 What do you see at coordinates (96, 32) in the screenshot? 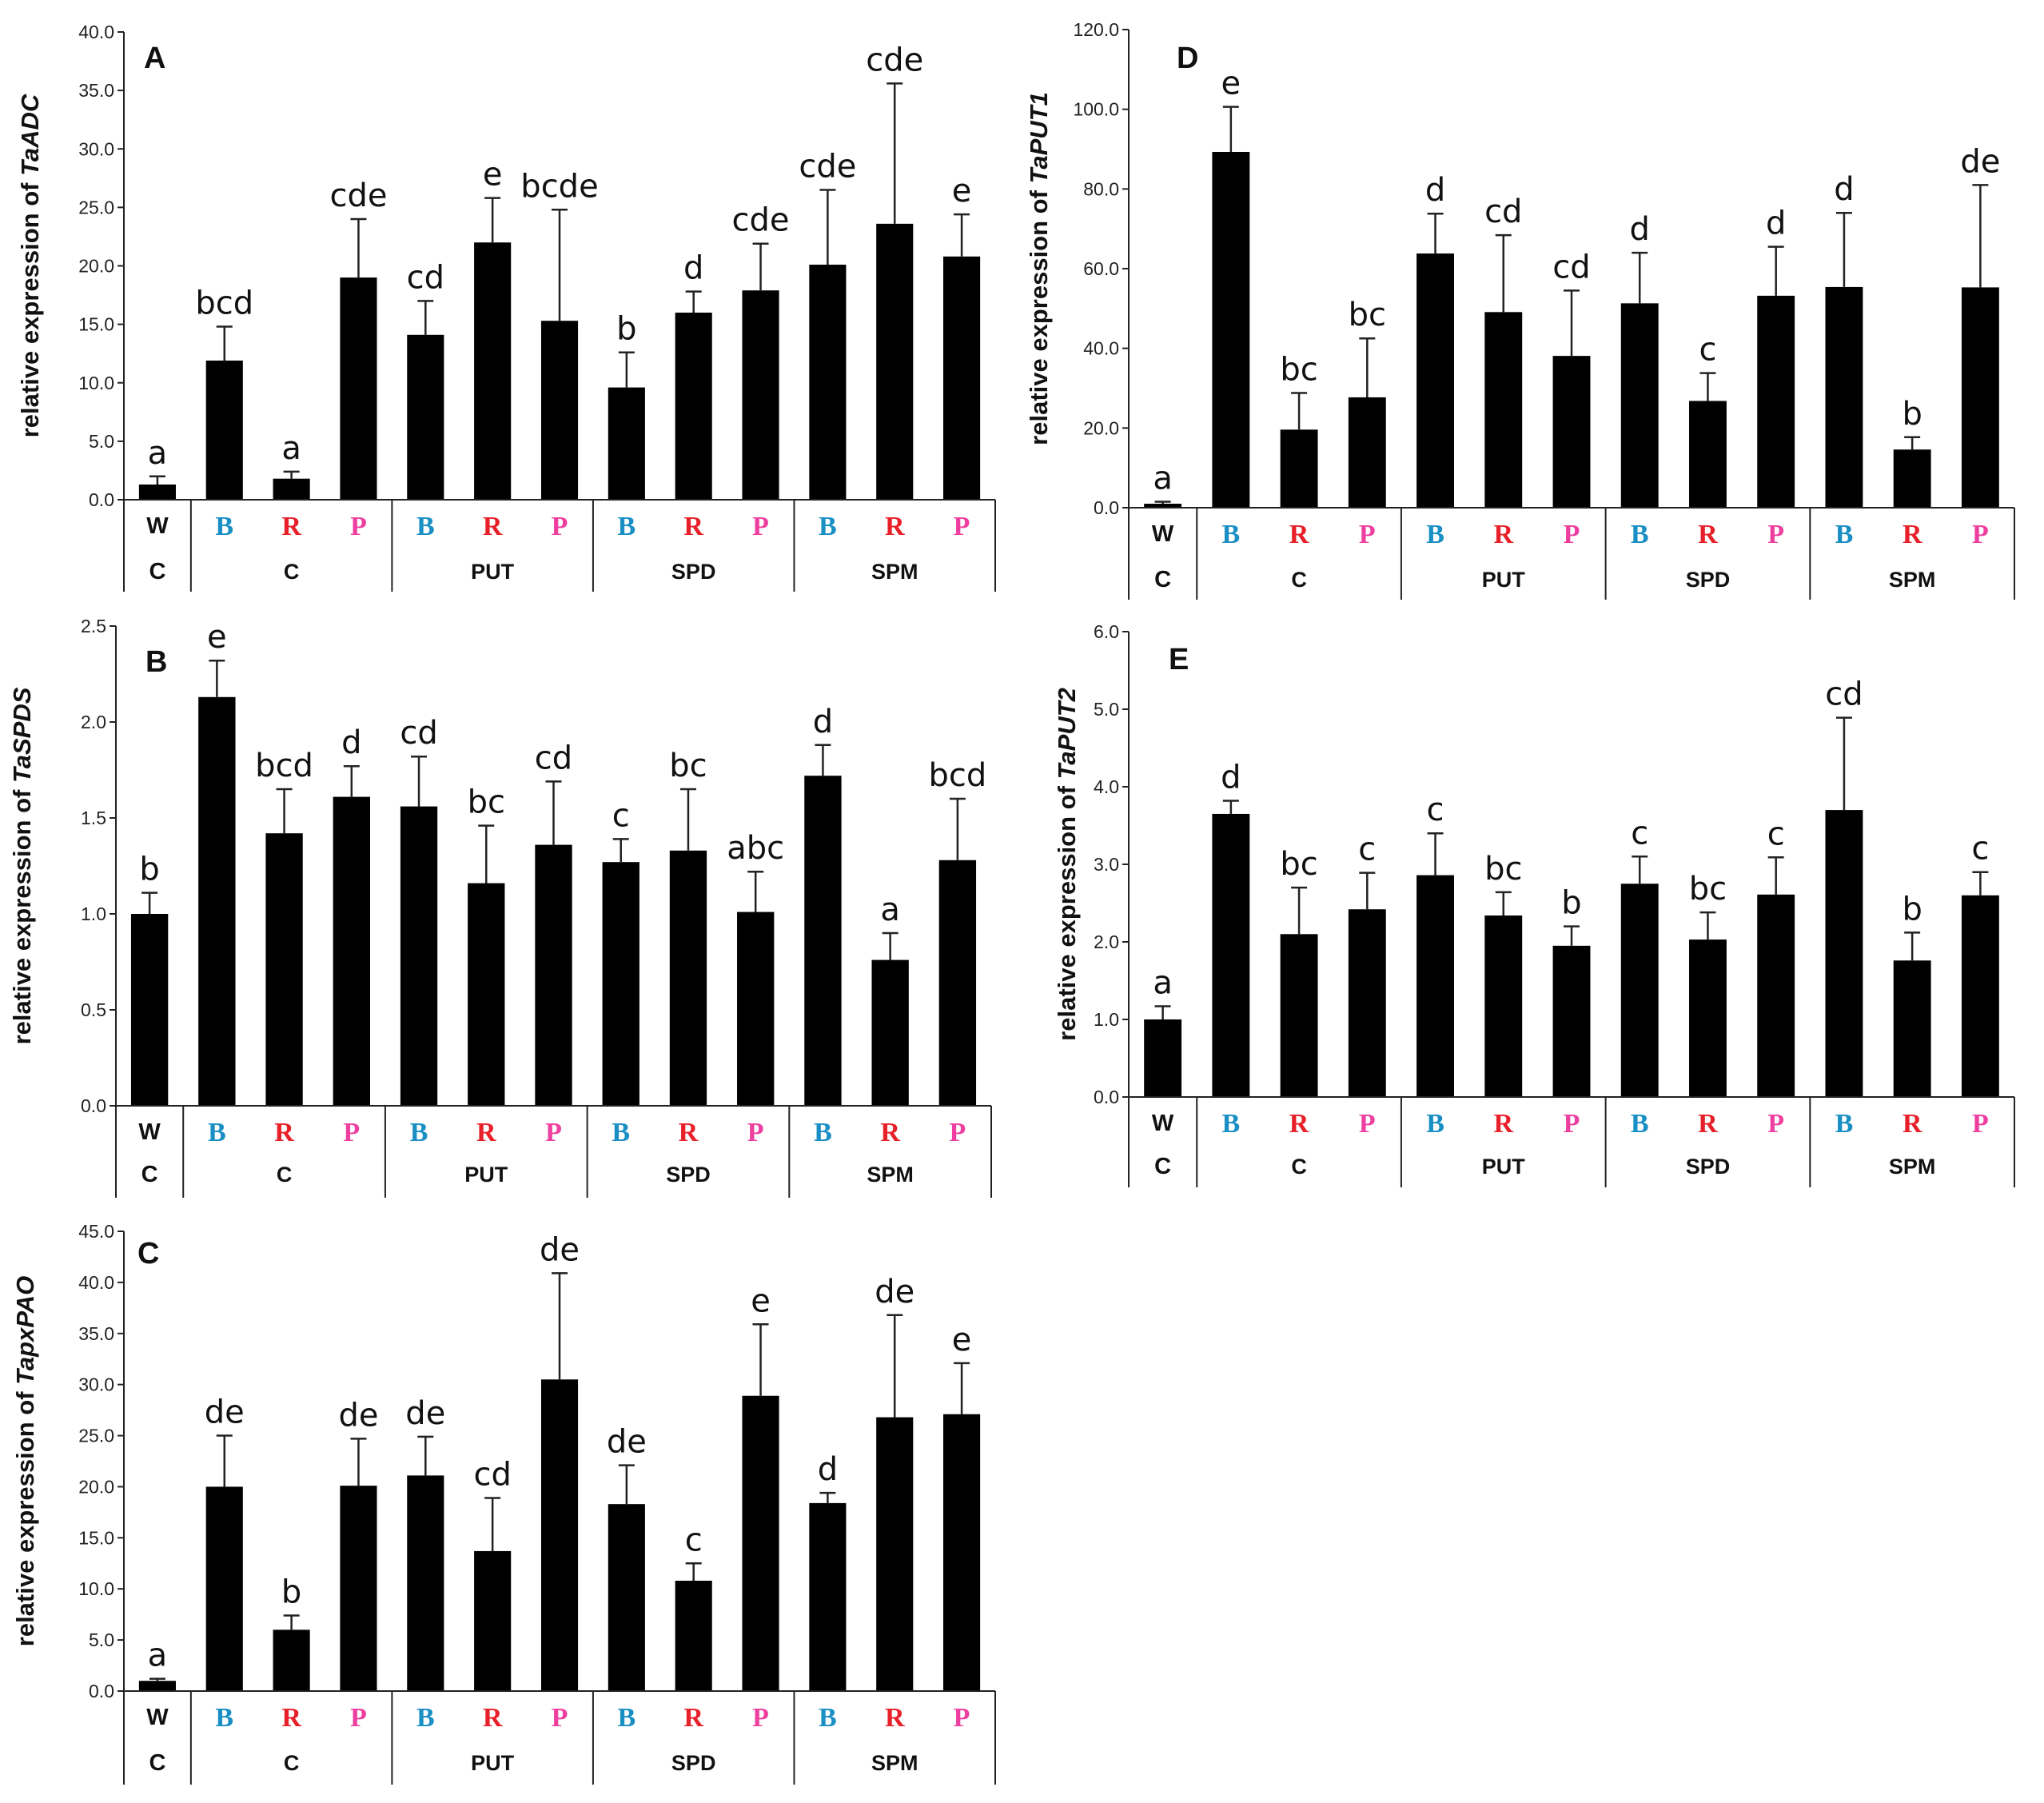
I see `y-tick-label: 40.0` at bounding box center [96, 32].